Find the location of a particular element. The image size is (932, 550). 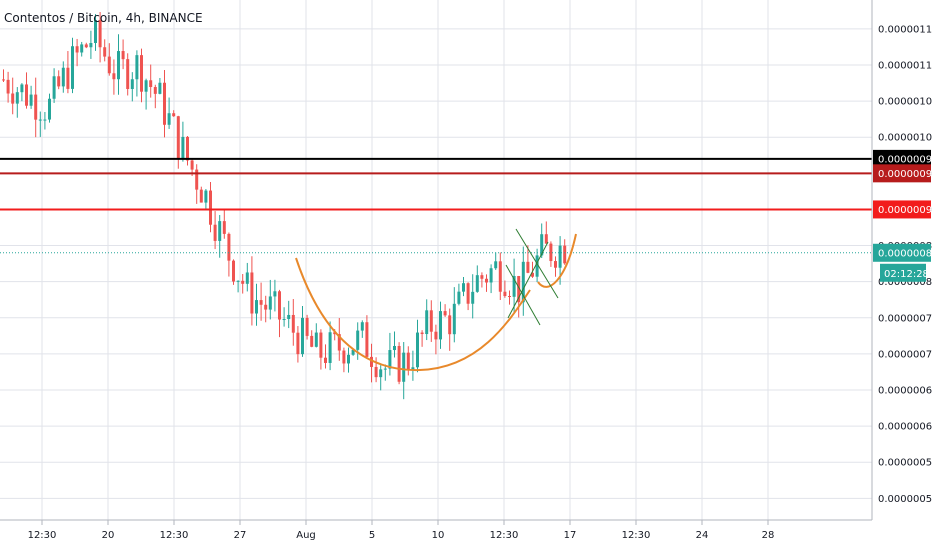

level-tag-label: 0.00000097 is located at coordinates (905, 159).